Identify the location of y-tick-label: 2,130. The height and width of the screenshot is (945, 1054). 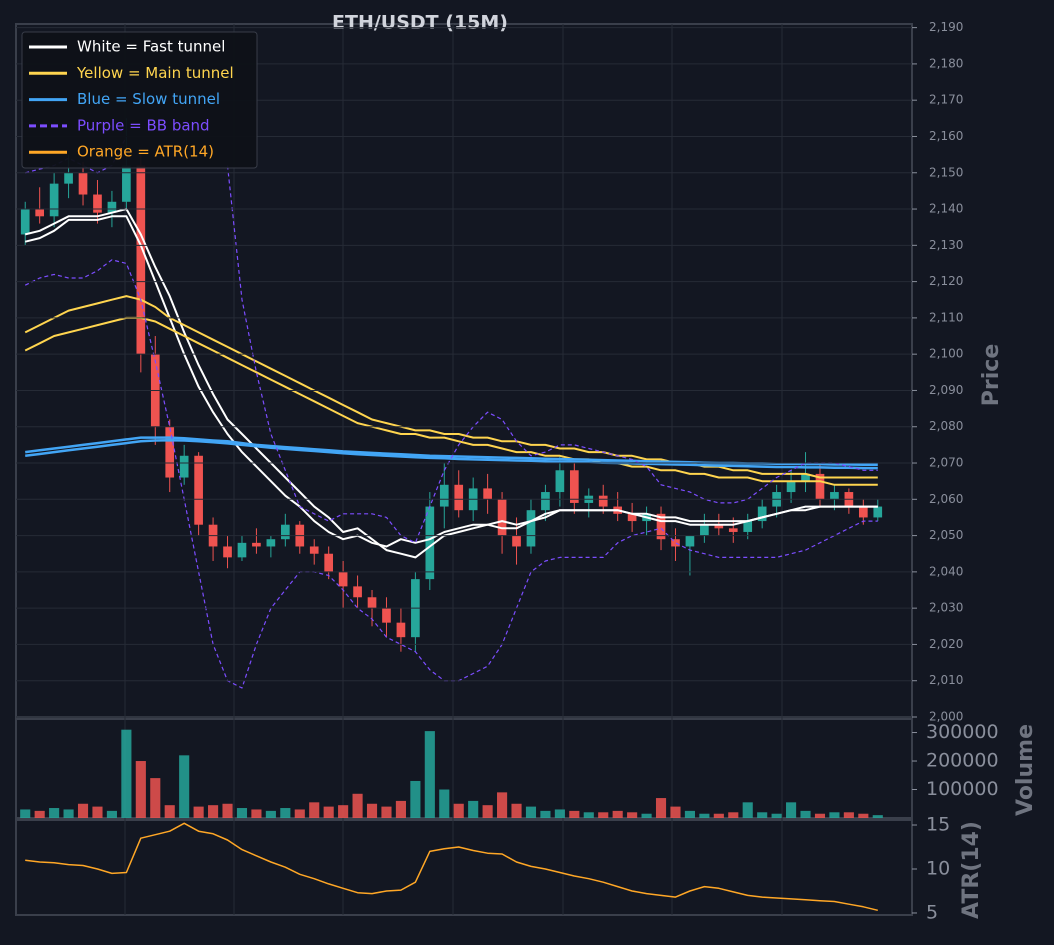
(946, 245).